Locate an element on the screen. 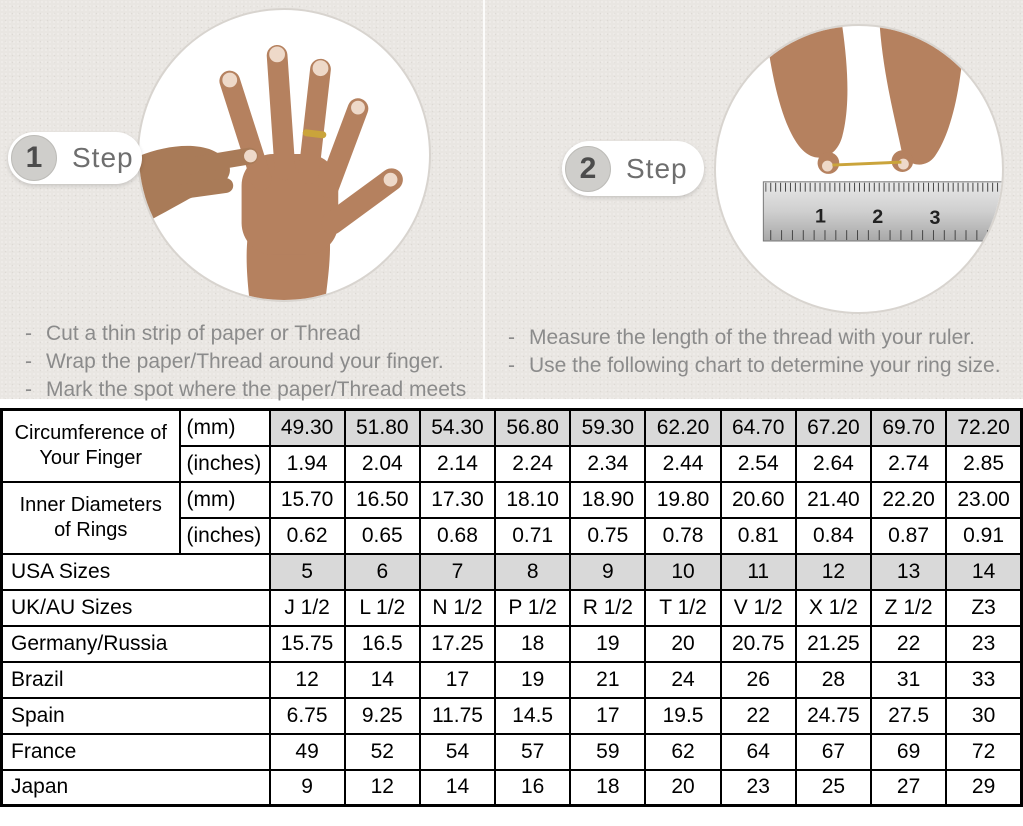 The height and width of the screenshot is (826, 1023). table-cell: 0.87 is located at coordinates (908, 535).